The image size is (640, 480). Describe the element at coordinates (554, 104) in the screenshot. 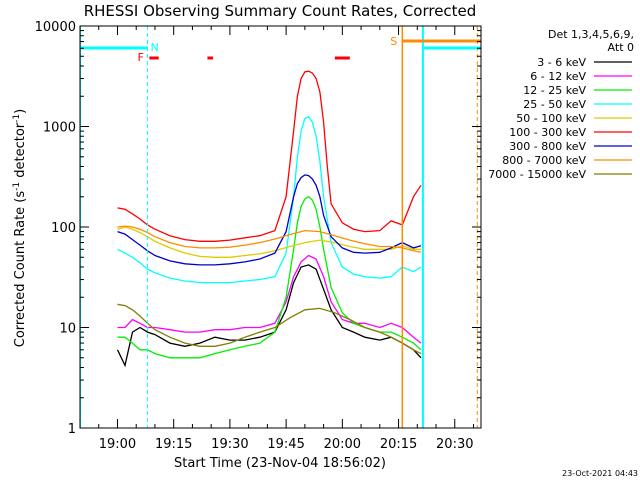

I see `legend-entry: 25 - 50 keV` at that location.